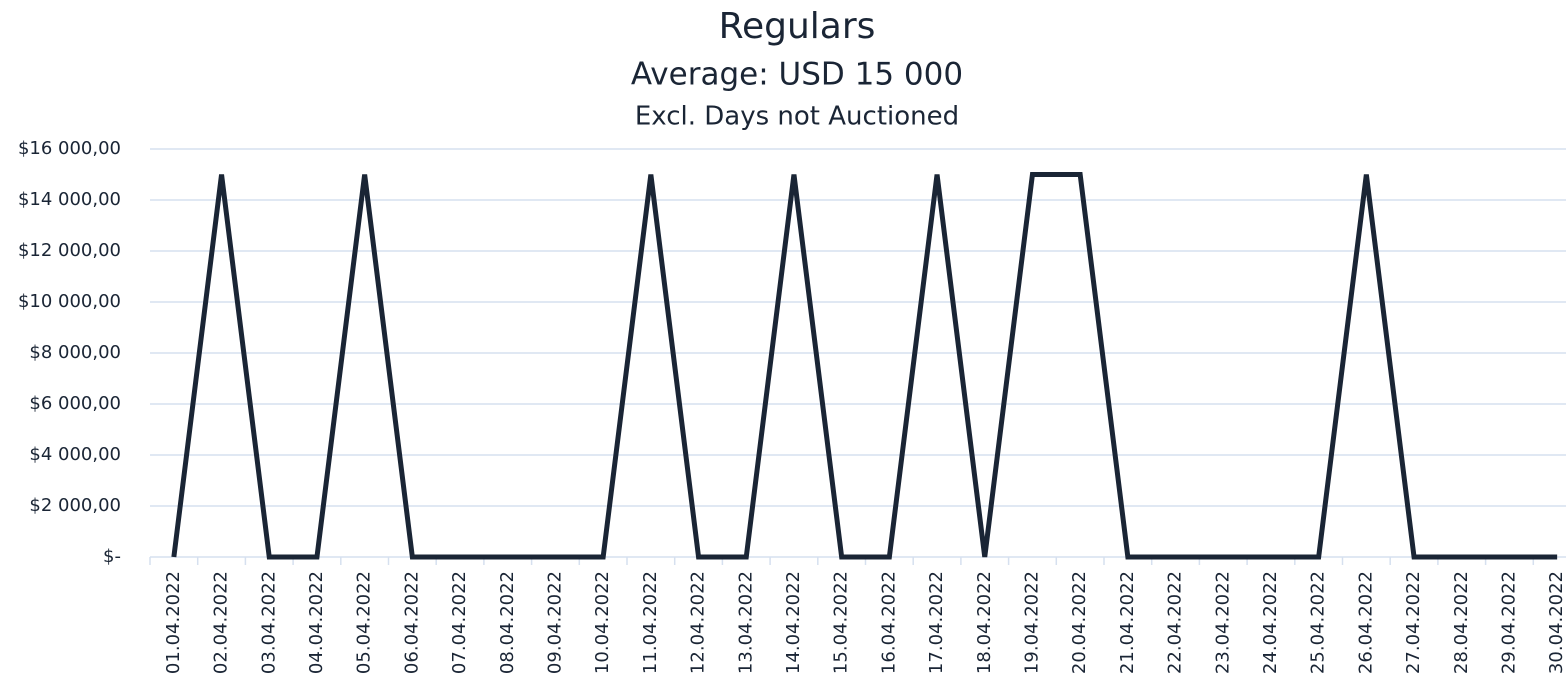  I want to click on x-tick-label: 23.04.2022, so click(1222, 622).